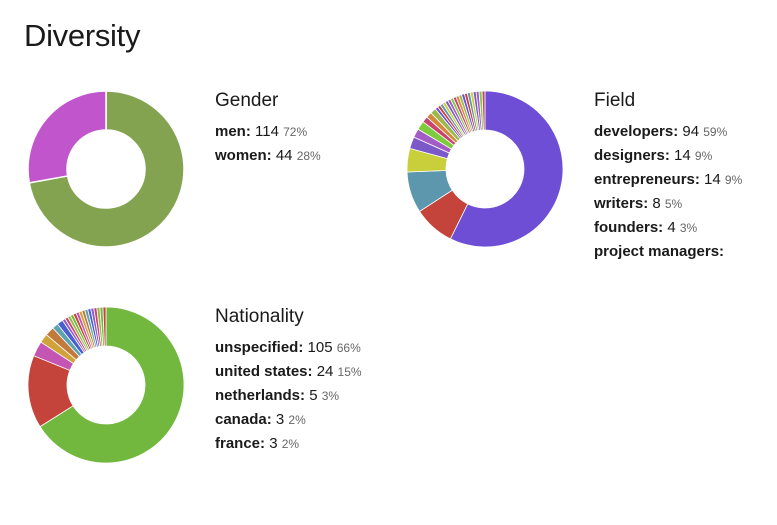 Image resolution: width=777 pixels, height=525 pixels. I want to click on field-legend-item: founders: 4 3%, so click(674, 228).